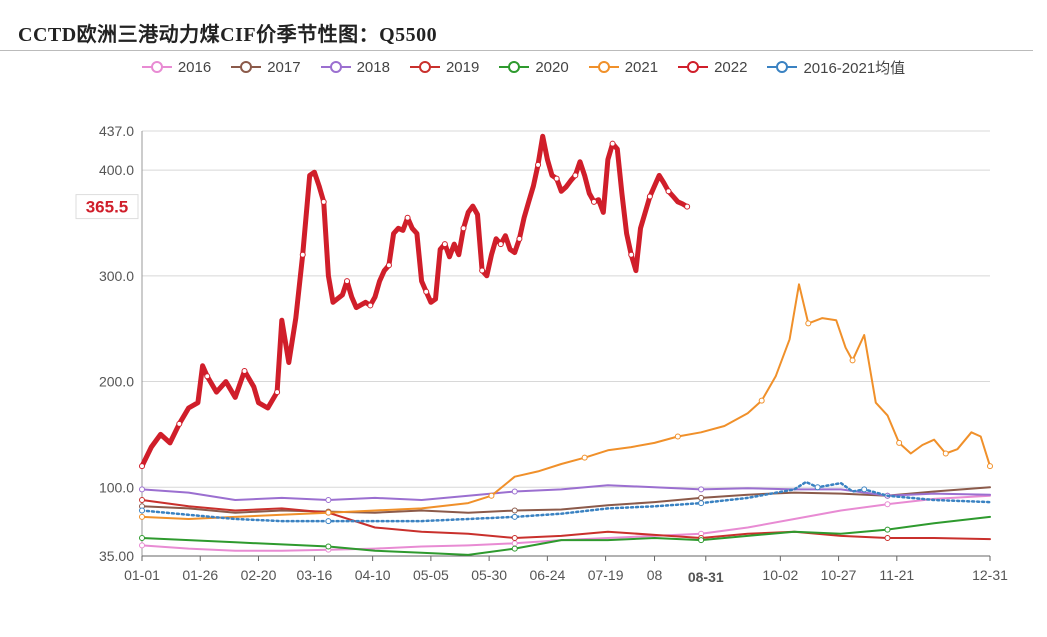  Describe the element at coordinates (489, 575) in the screenshot. I see `x-tick-label: 05-30` at that location.